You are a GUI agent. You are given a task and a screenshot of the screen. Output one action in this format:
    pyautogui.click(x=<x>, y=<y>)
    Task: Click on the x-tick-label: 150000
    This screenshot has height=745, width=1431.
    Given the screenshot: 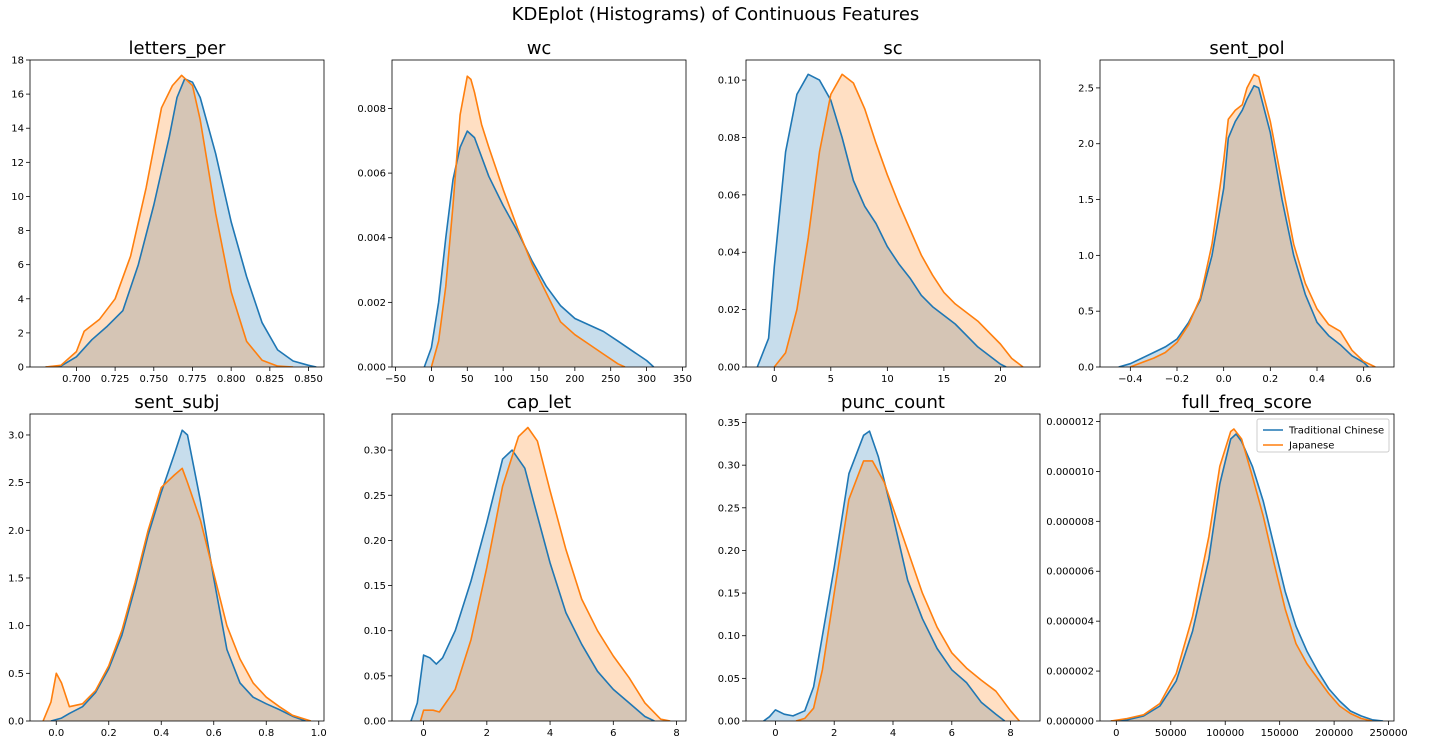 What is the action you would take?
    pyautogui.click(x=1280, y=733)
    